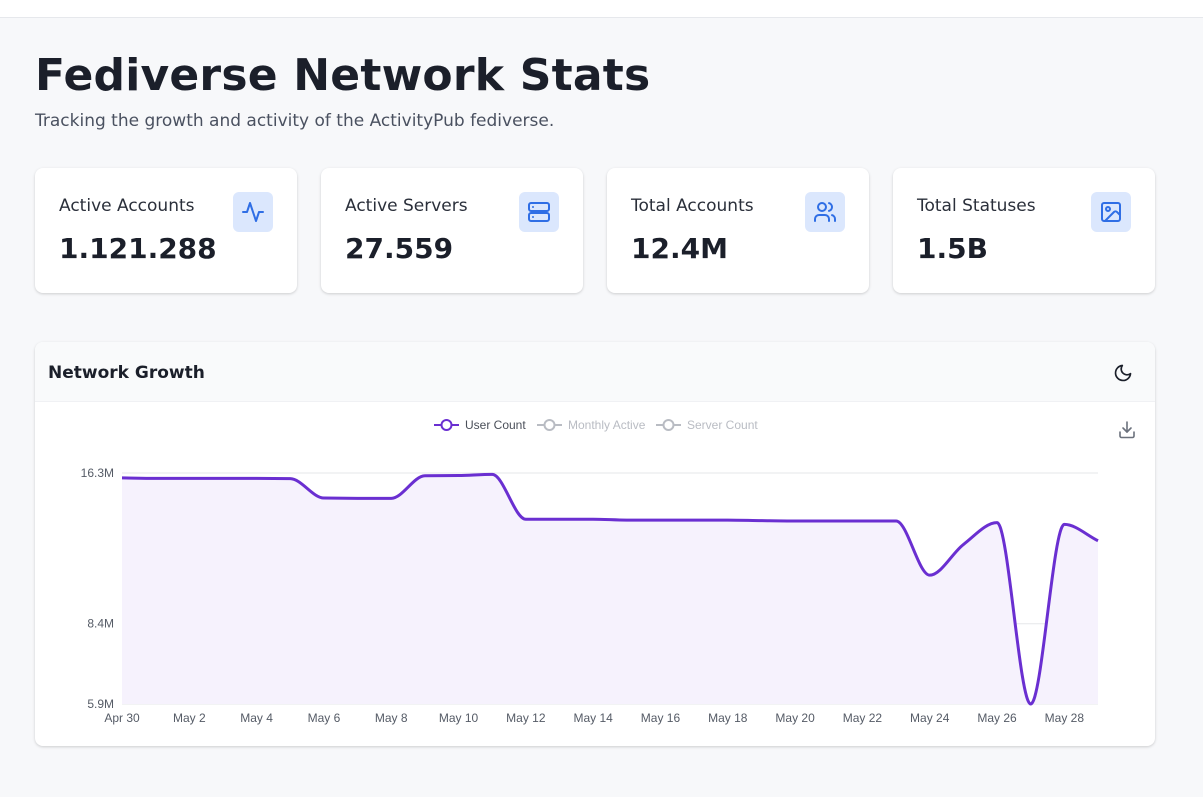 The width and height of the screenshot is (1203, 797). What do you see at coordinates (166, 230) in the screenshot?
I see `stat-card-active-accounts: Active Accounts 1.121.288` at bounding box center [166, 230].